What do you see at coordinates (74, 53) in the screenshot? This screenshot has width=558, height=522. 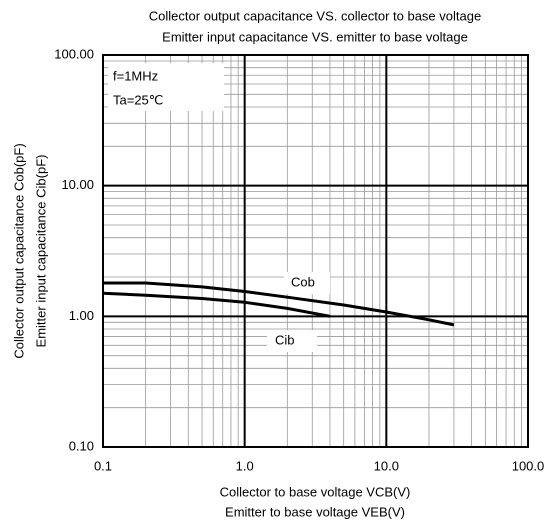 I see `y-tick-label: 100.00` at bounding box center [74, 53].